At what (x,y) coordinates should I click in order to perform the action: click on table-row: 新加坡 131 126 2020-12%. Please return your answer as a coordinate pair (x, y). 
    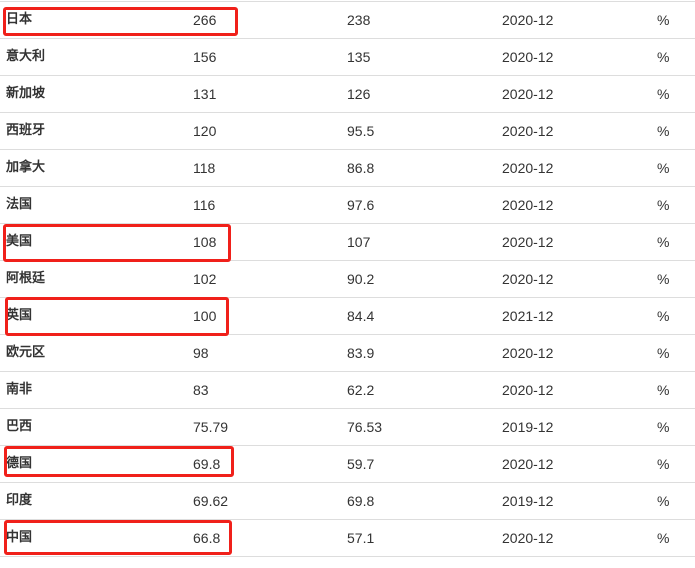
    Looking at the image, I should click on (347, 94).